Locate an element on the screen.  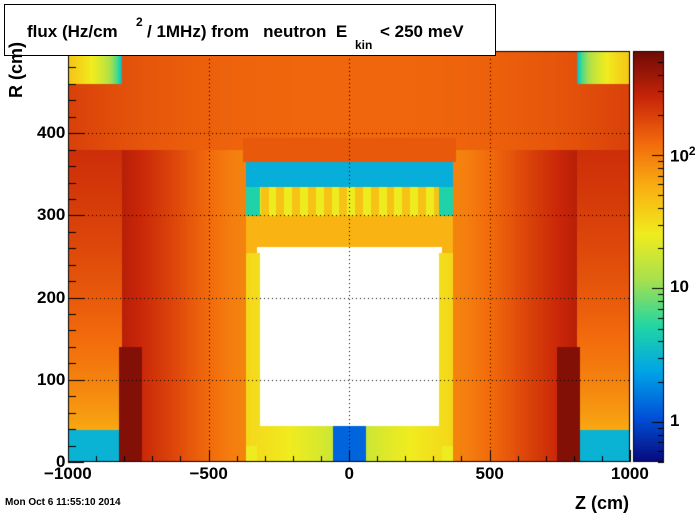
x-axis-title: Z (cm) is located at coordinates (602, 503).